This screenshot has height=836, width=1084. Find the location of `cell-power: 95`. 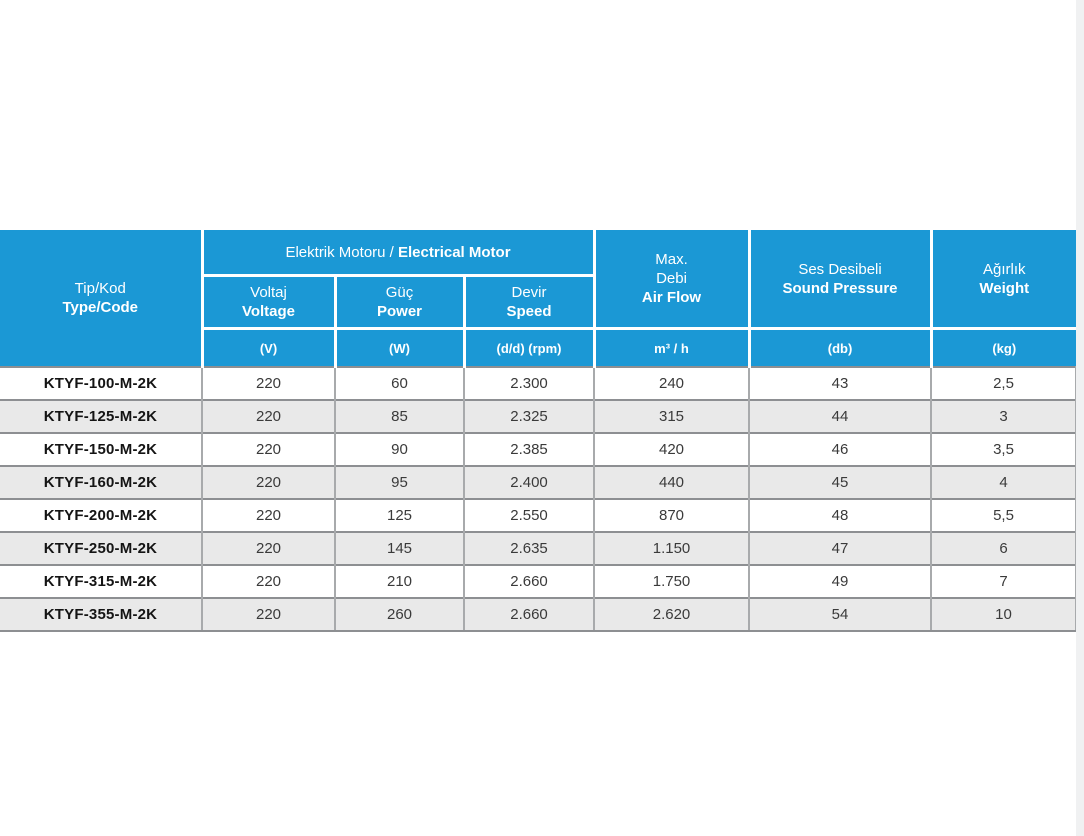

cell-power: 95 is located at coordinates (399, 482).